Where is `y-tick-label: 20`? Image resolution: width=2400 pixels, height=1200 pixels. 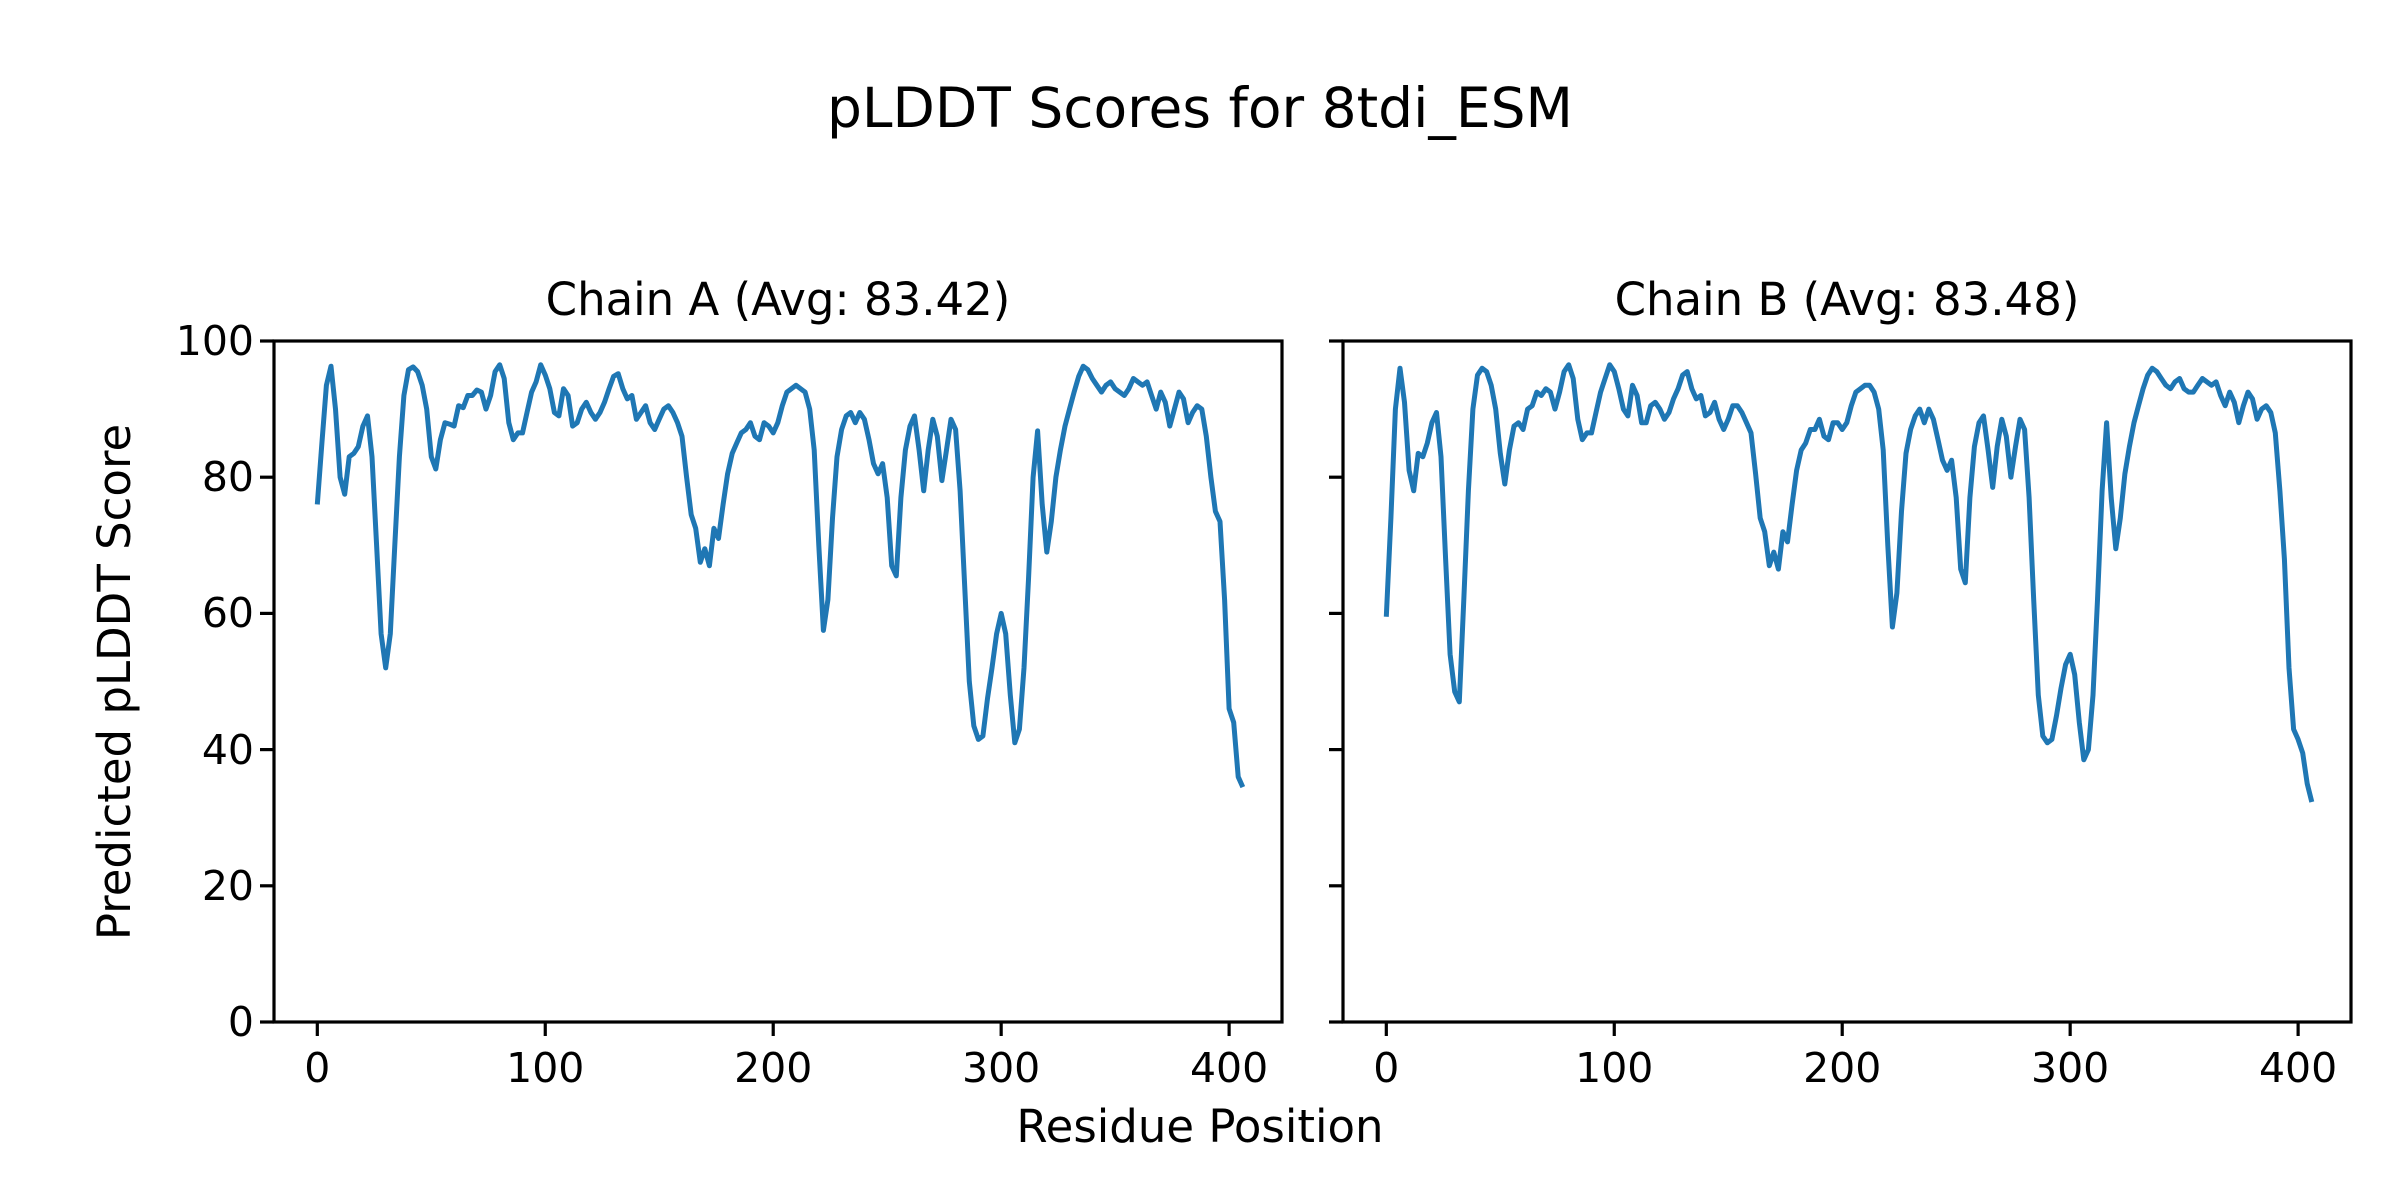
y-tick-label: 20 is located at coordinates (227, 885).